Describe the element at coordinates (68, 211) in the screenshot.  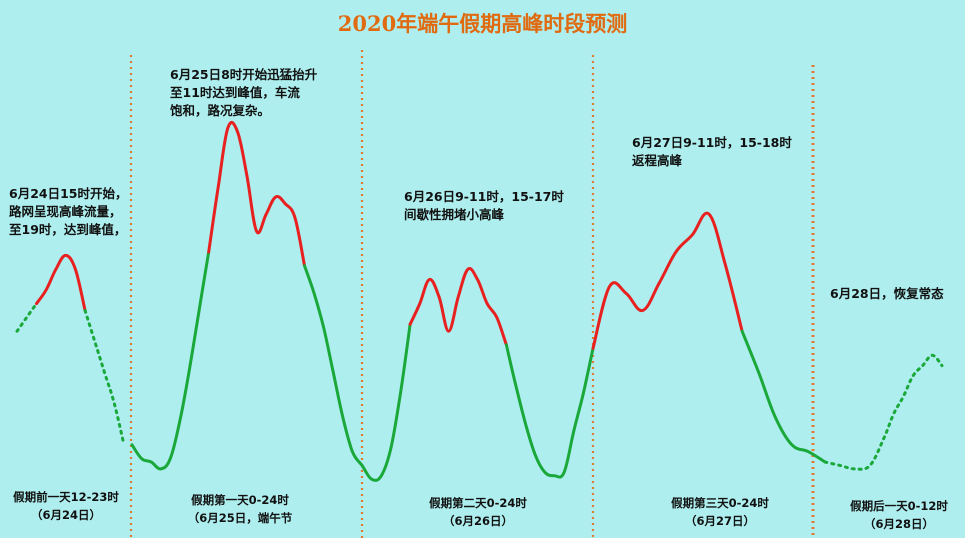
I see `annotation-jun24: 6月24日15时开始， 路网呈现高峰流量， 至19时，达到峰值，` at that location.